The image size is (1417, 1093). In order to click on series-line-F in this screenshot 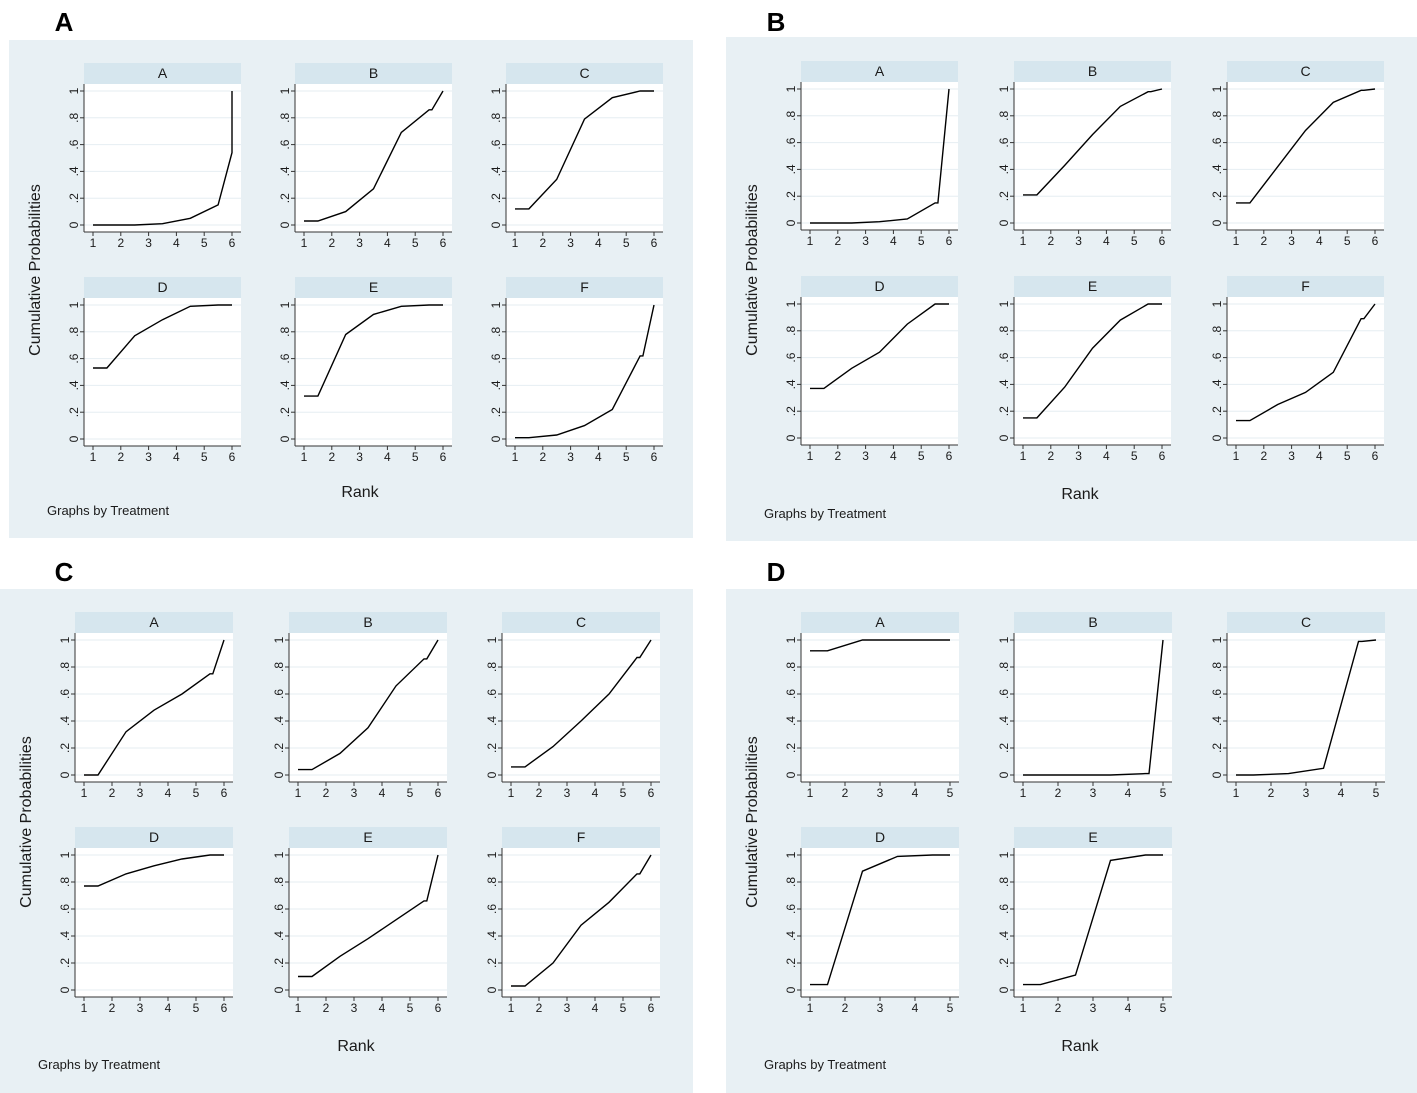, I will do `click(585, 371)`.